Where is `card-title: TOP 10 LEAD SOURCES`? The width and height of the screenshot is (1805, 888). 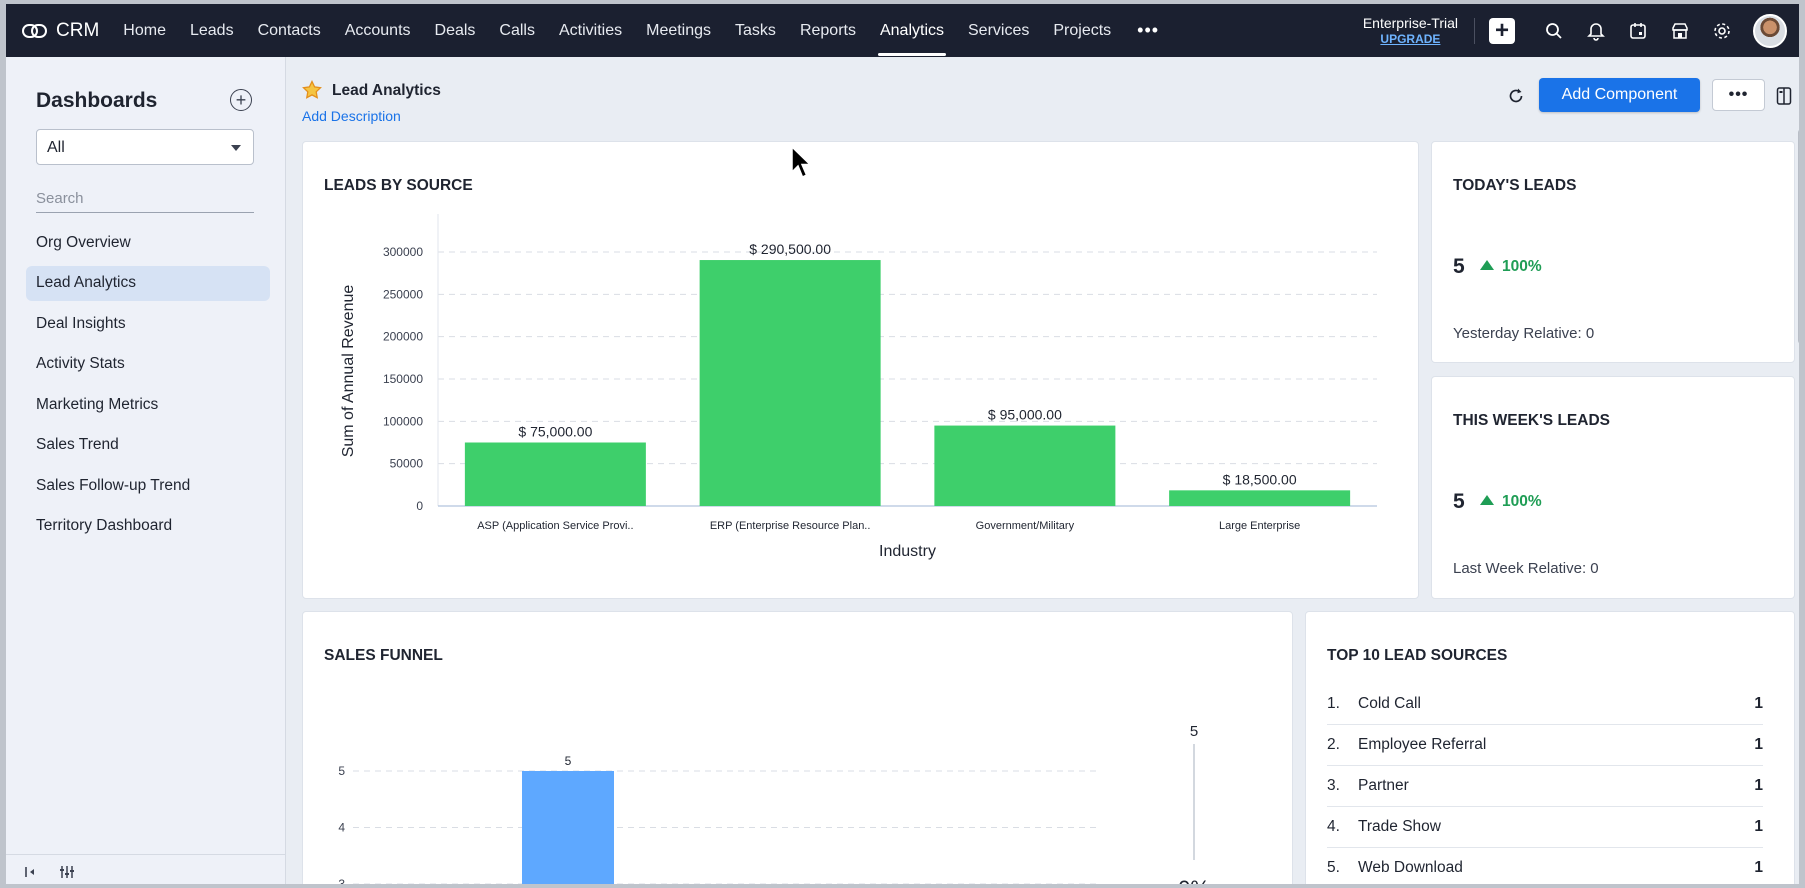
card-title: TOP 10 LEAD SOURCES is located at coordinates (1417, 655).